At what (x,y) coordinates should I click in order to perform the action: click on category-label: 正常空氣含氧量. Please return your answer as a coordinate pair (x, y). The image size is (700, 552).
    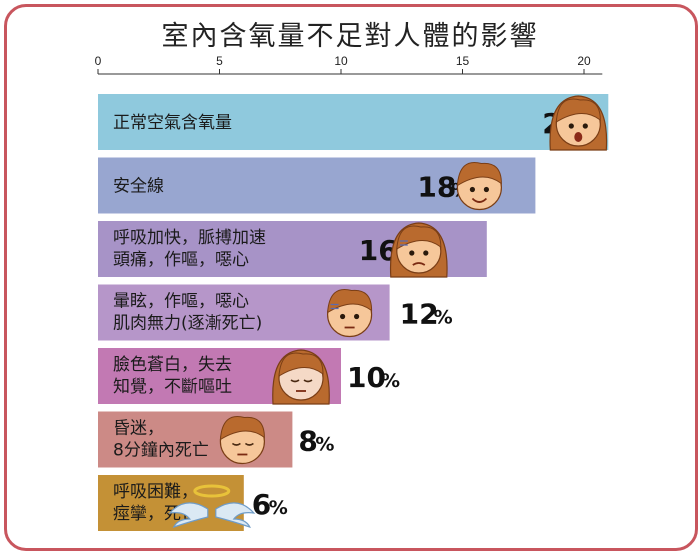
    Looking at the image, I should click on (172, 123).